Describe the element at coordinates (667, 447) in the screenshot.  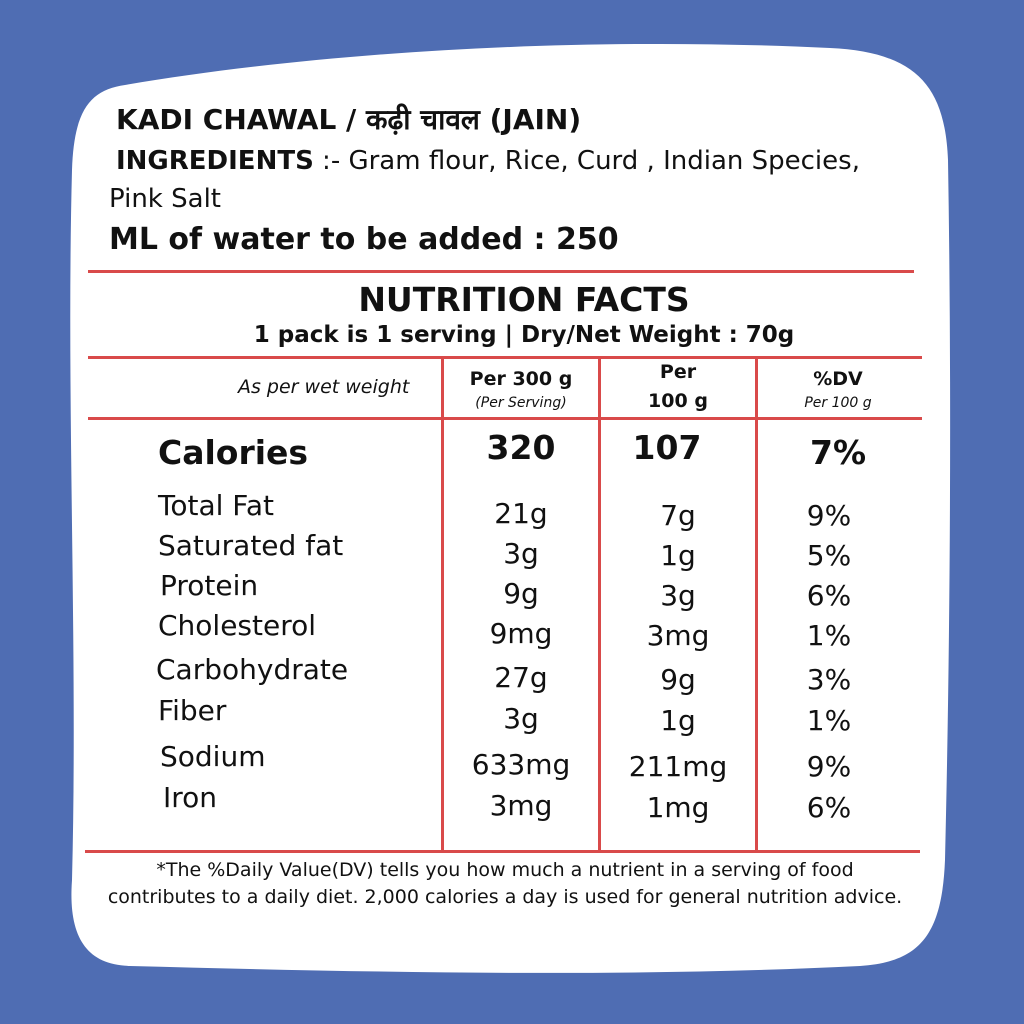
I see `calories-per-100g: 107` at that location.